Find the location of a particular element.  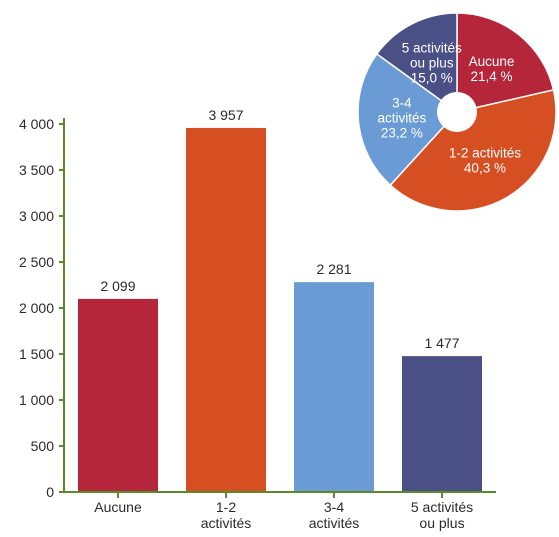

y-tick-label: 1 500 is located at coordinates (36, 354).